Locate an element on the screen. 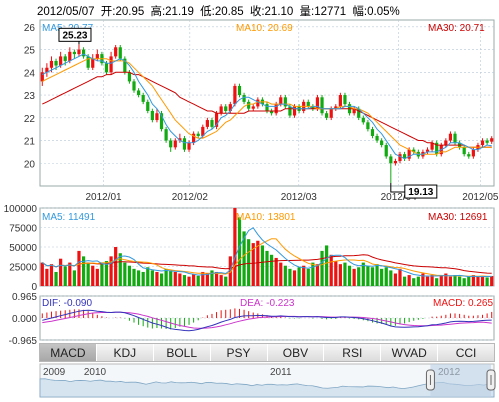 This screenshot has height=402, width=499. x-tick-label: 2012/05 is located at coordinates (480, 197).